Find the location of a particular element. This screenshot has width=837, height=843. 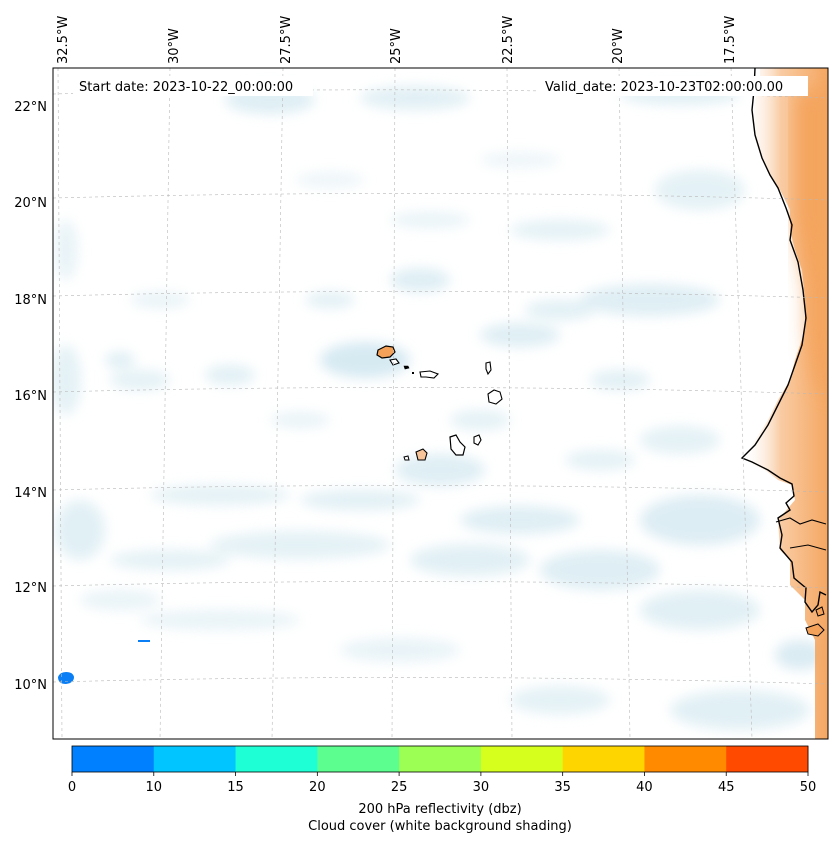

island-sao-vicente is located at coordinates (394, 362).